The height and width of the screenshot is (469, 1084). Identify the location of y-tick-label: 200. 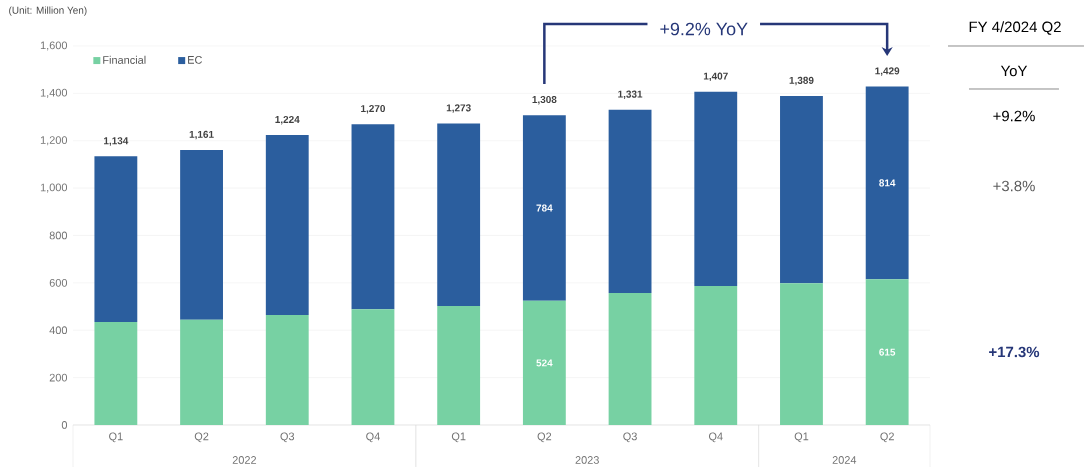
(58, 377).